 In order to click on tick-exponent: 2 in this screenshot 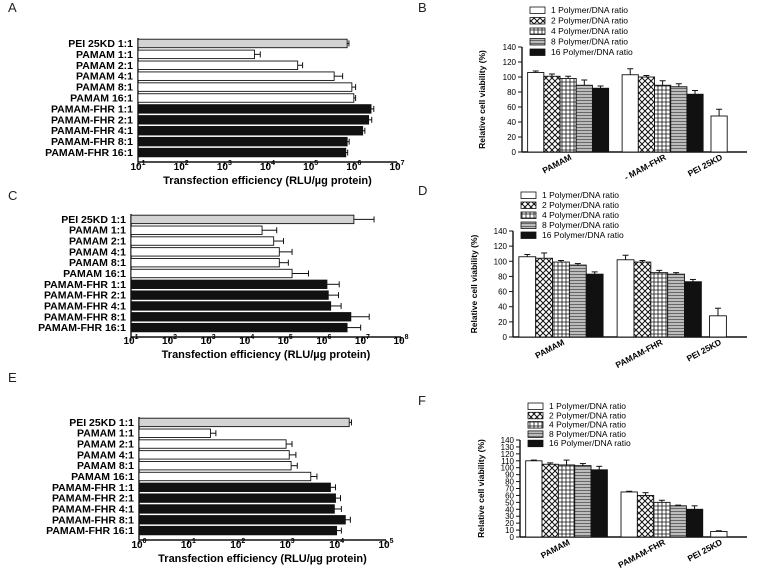, I will do `click(175, 337)`.